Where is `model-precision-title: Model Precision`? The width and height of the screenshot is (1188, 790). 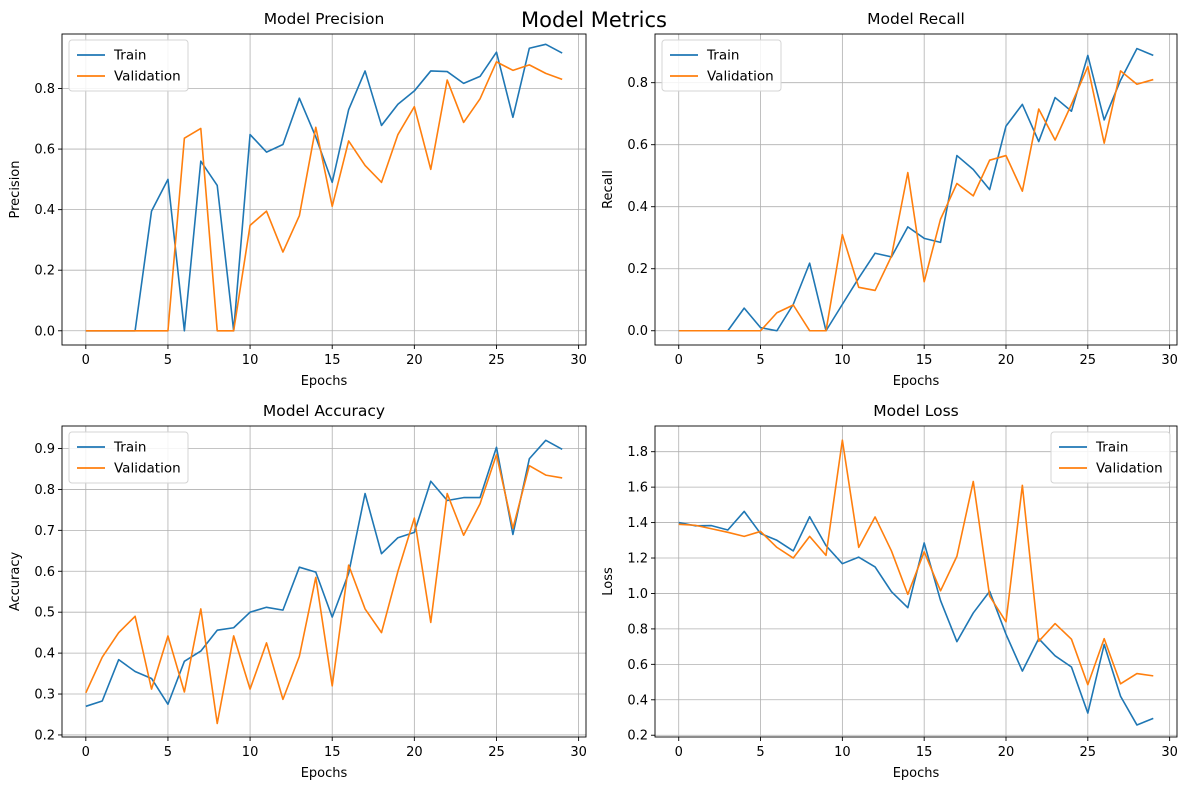 model-precision-title: Model Precision is located at coordinates (324, 19).